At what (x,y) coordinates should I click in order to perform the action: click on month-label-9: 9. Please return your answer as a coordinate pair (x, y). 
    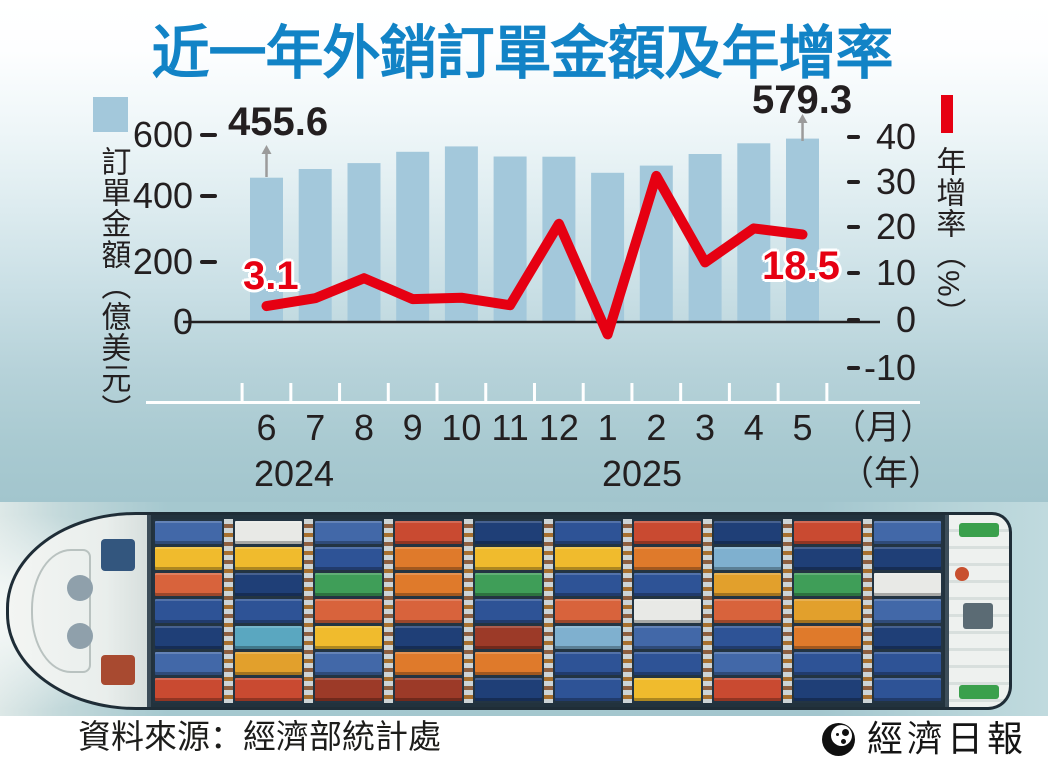
    Looking at the image, I should click on (412, 427).